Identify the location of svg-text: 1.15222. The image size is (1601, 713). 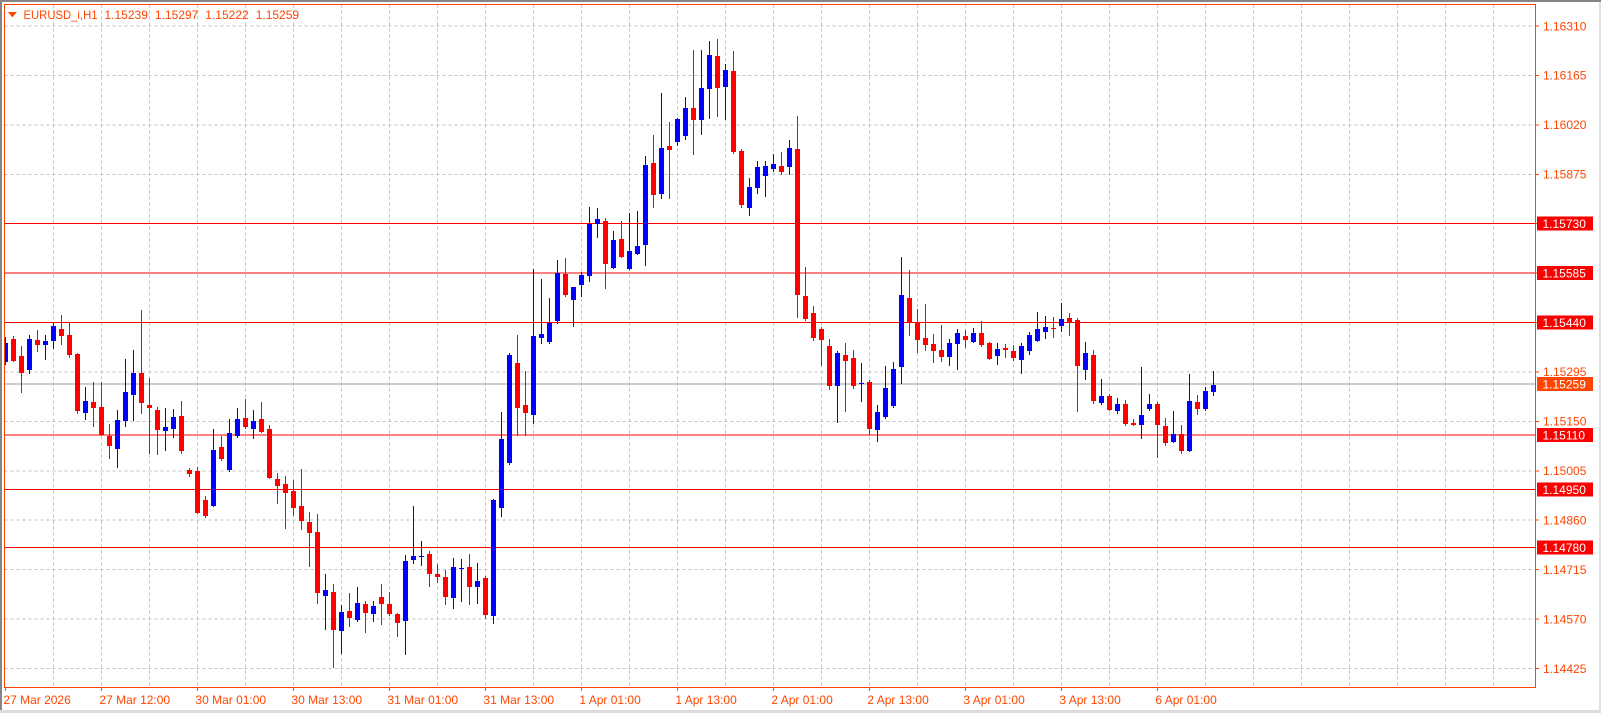
(227, 15).